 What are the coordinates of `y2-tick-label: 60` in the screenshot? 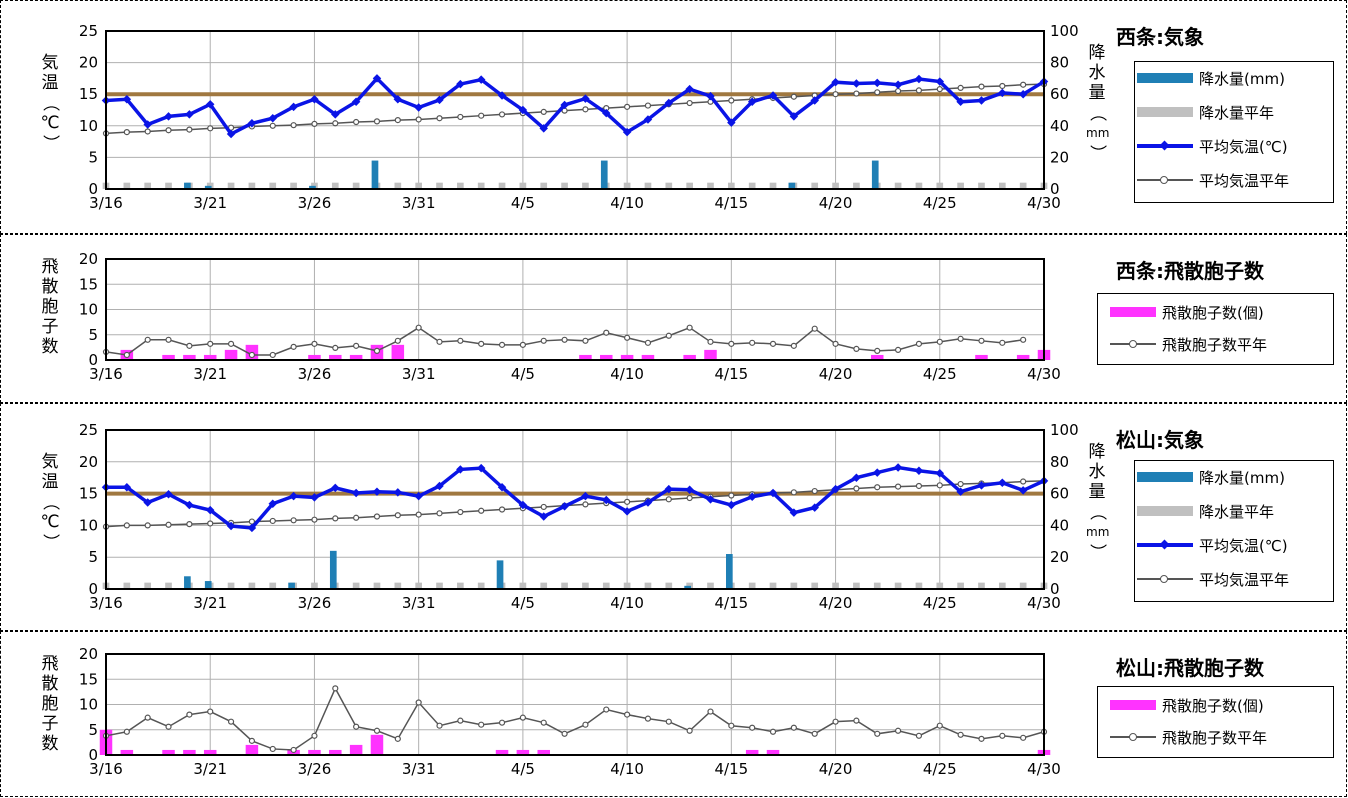 It's located at (1059, 94).